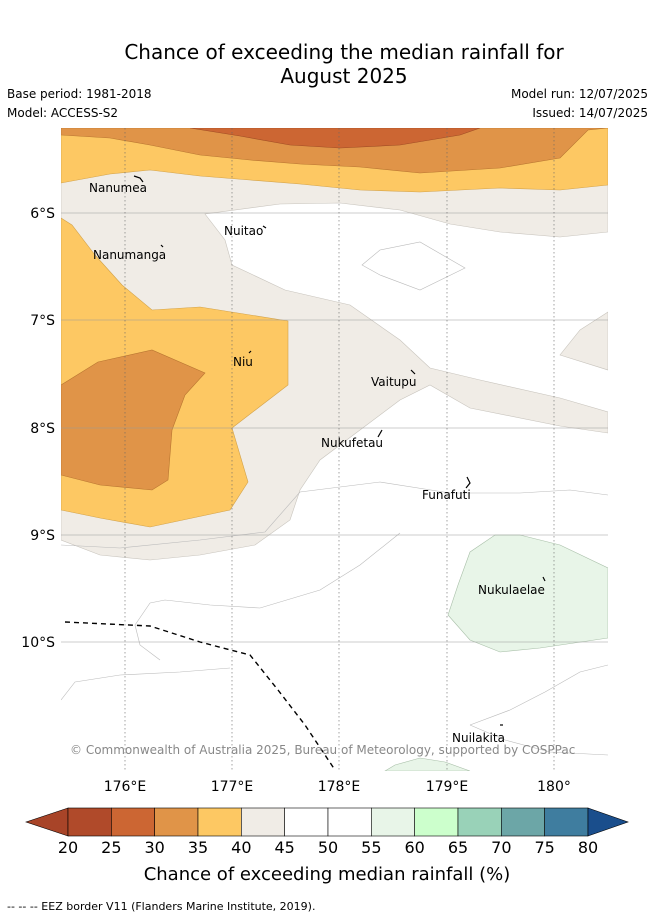  Describe the element at coordinates (544, 847) in the screenshot. I see `colorbar-tick-label: 75` at that location.